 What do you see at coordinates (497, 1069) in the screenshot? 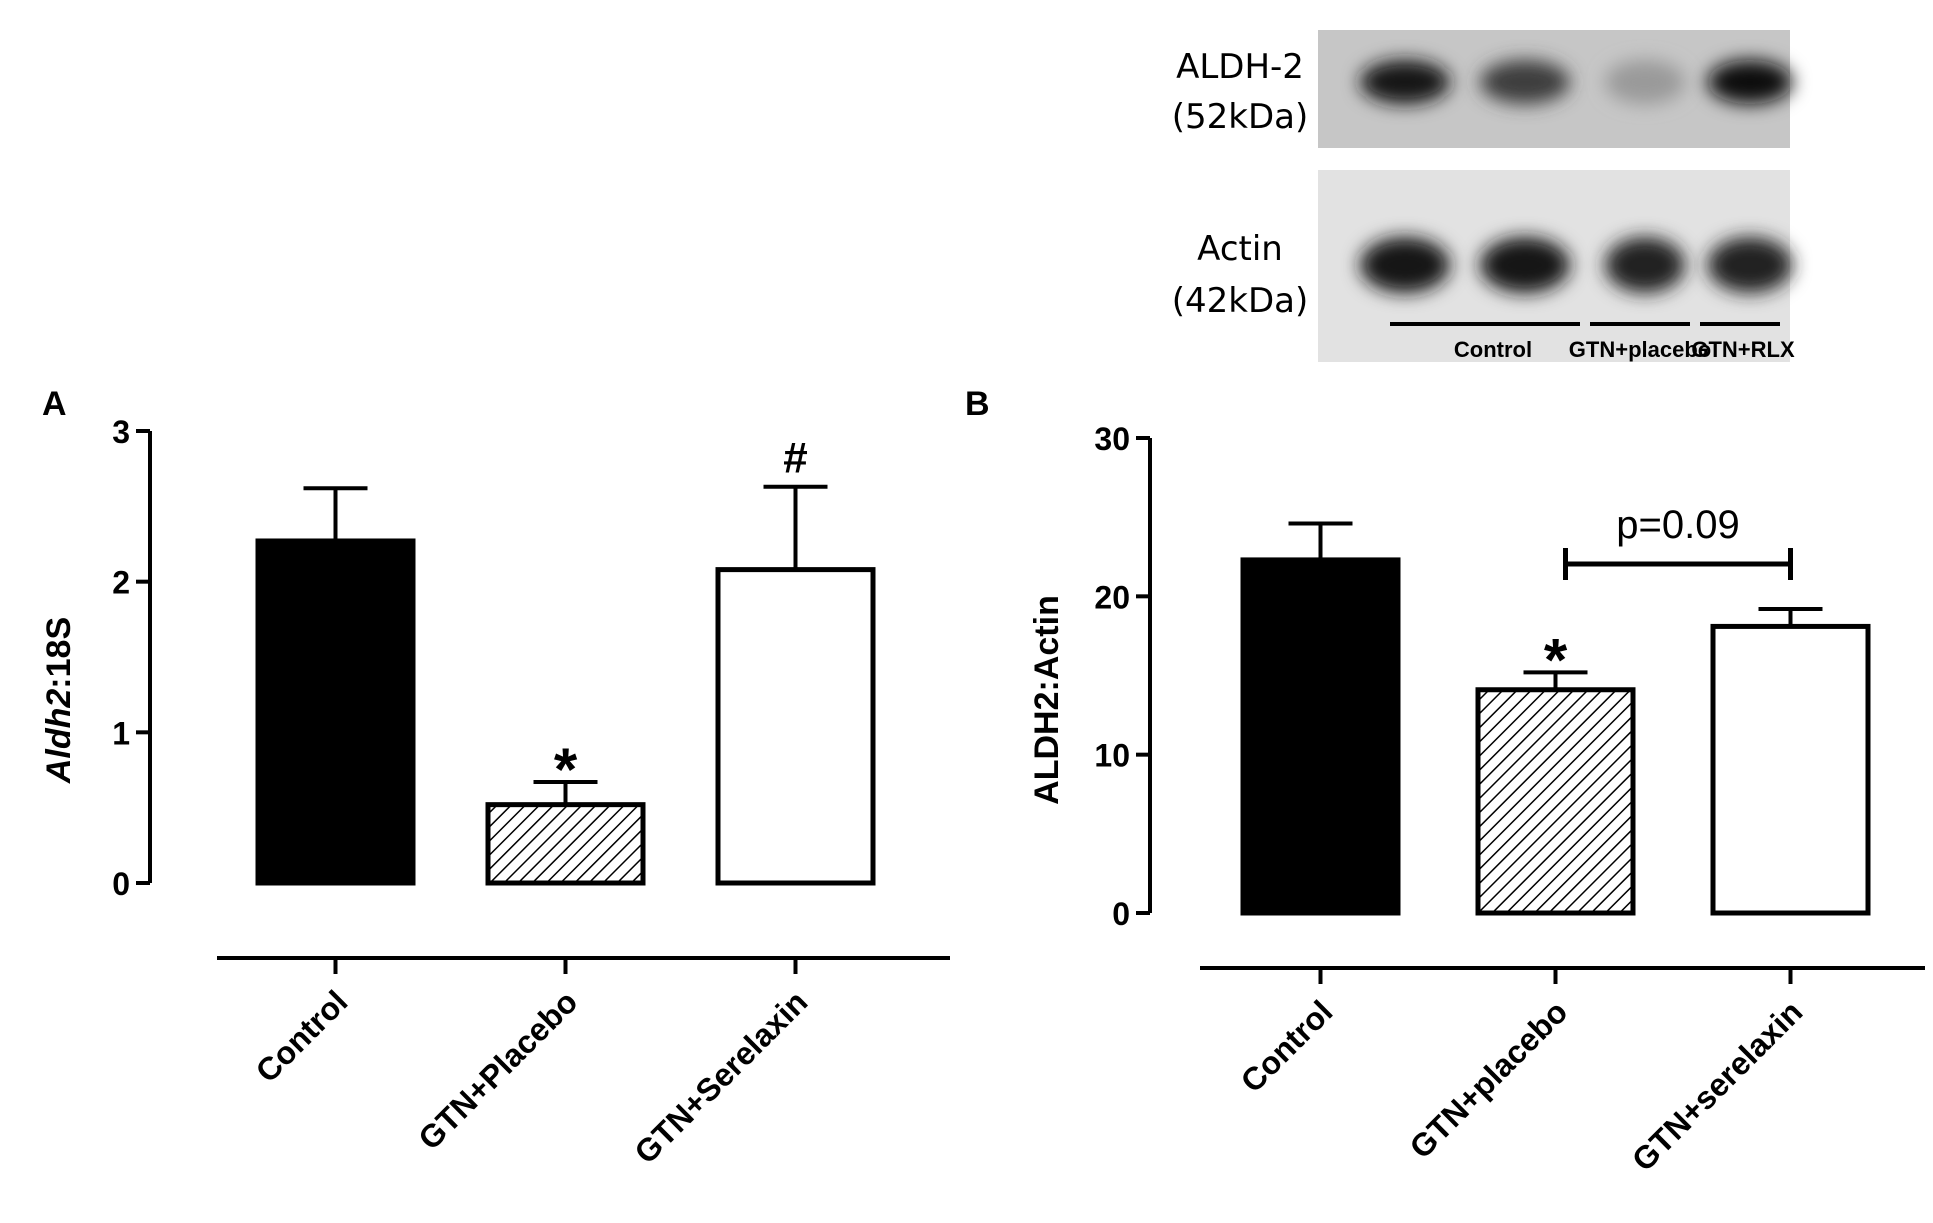
I see `x-tick-label: GTN+Placebo` at bounding box center [497, 1069].